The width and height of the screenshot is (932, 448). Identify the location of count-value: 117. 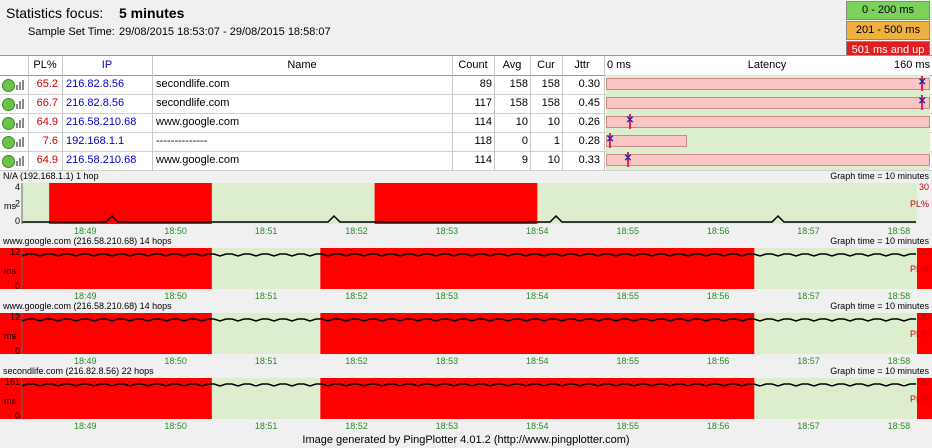
(483, 103).